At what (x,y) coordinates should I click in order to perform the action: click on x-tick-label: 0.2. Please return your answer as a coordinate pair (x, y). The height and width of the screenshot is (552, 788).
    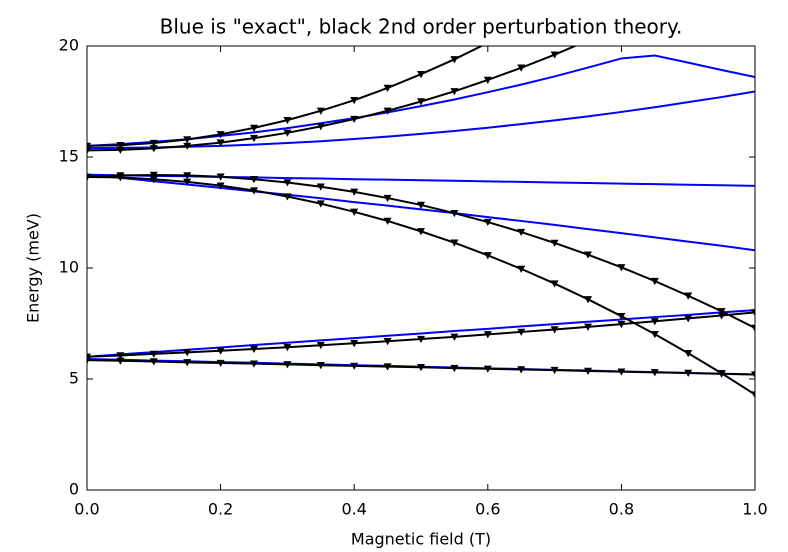
    Looking at the image, I should click on (220, 509).